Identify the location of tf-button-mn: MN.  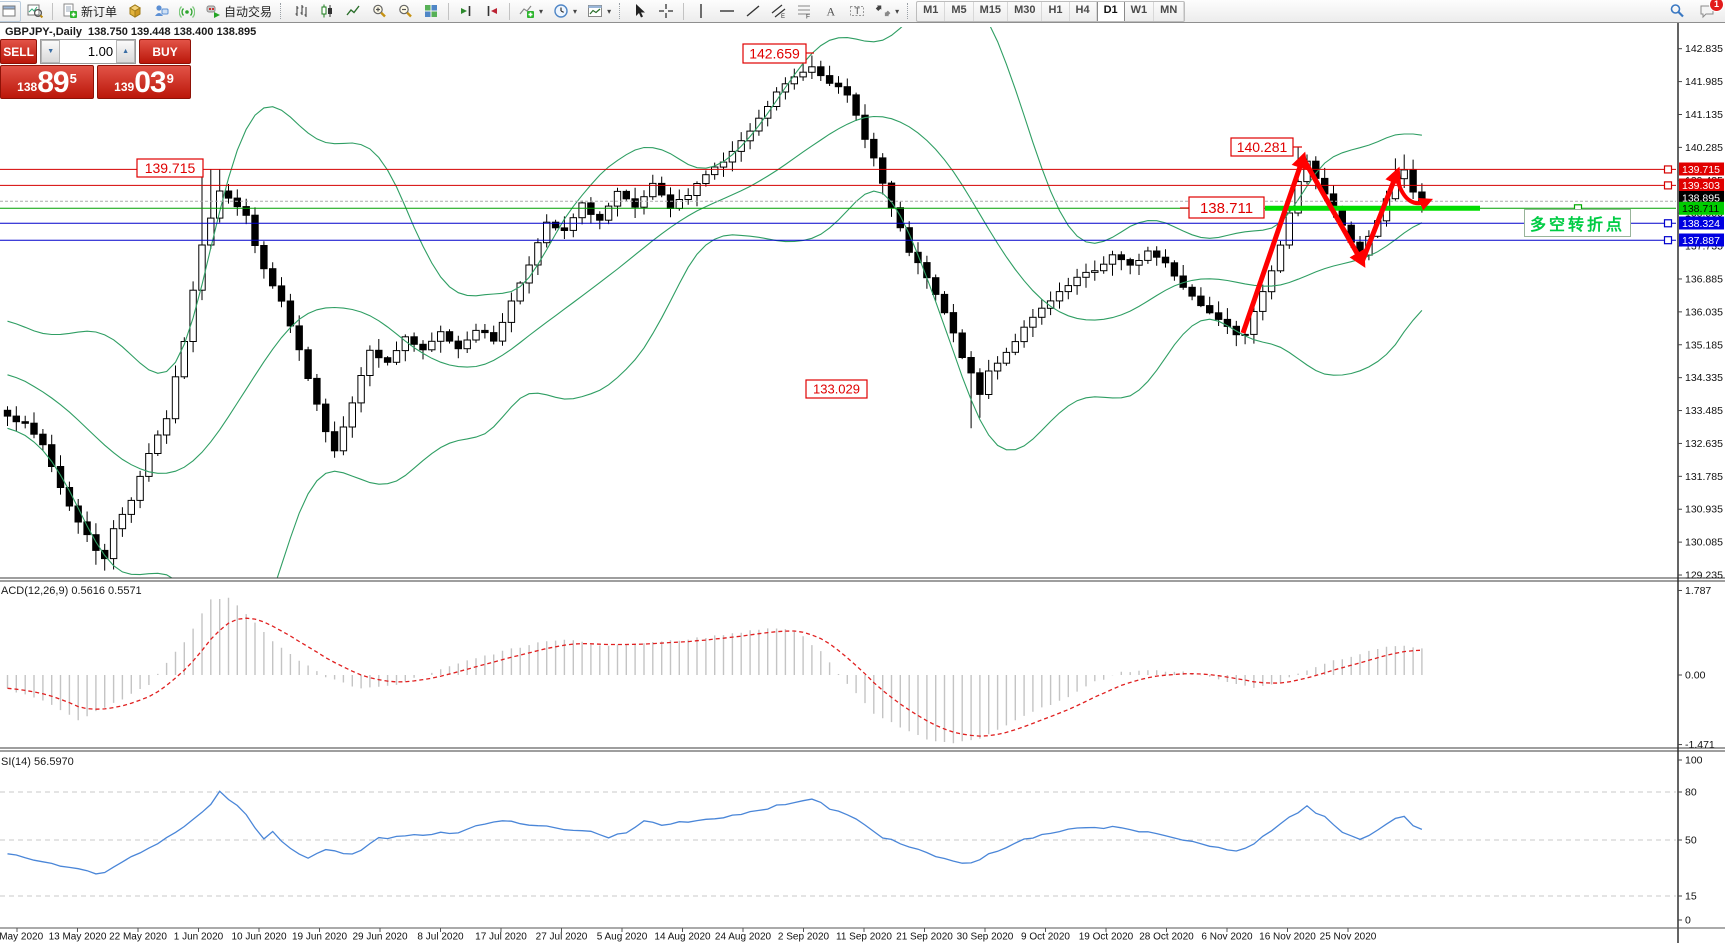
(1169, 11).